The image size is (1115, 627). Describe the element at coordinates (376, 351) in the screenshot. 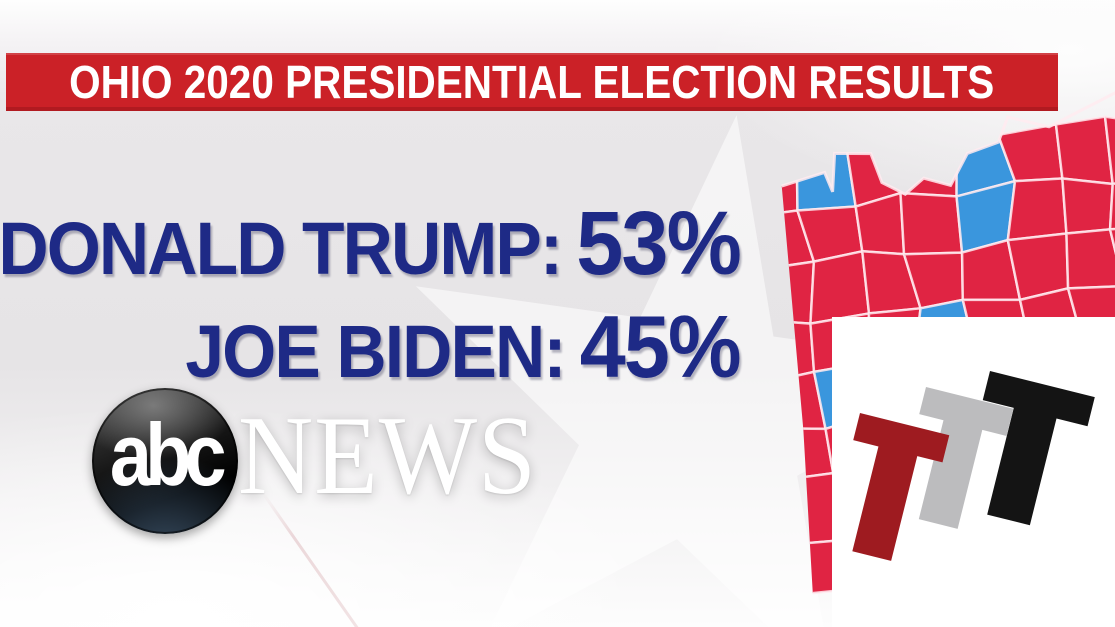

I see `candidate-name-biden: JOE BIDEN:` at that location.